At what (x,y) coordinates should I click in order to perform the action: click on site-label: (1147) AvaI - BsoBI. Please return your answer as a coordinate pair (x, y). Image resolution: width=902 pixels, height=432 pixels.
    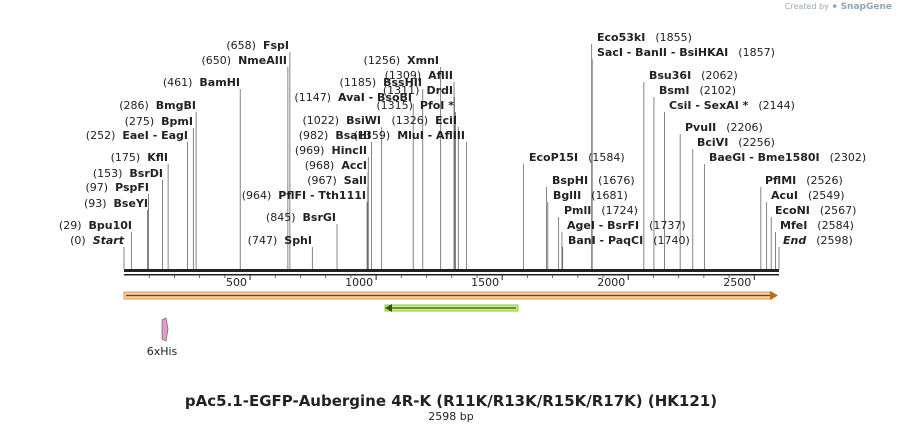
    Looking at the image, I should click on (353, 97).